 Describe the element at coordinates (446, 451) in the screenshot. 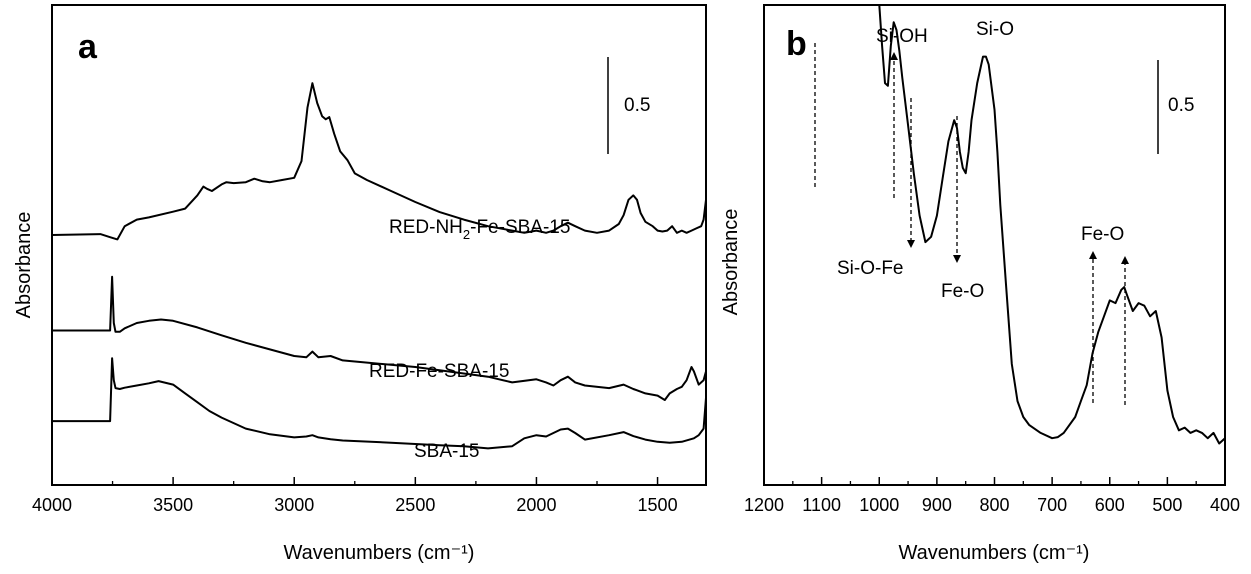

I see `panel-a-annotation-sba-15: SBA-15` at that location.